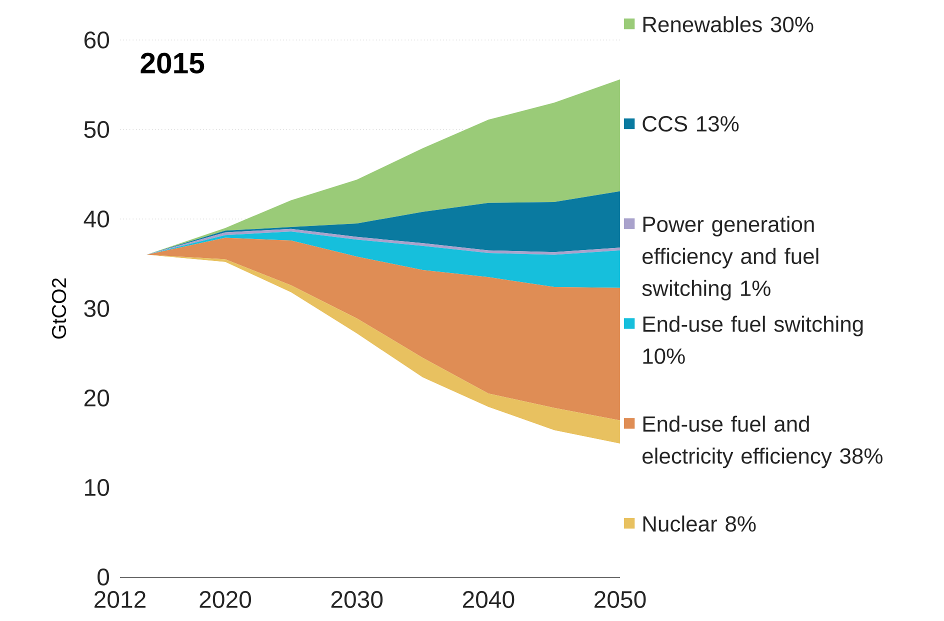 This screenshot has width=944, height=621. I want to click on legend-label: Renewables 30%, so click(728, 24).